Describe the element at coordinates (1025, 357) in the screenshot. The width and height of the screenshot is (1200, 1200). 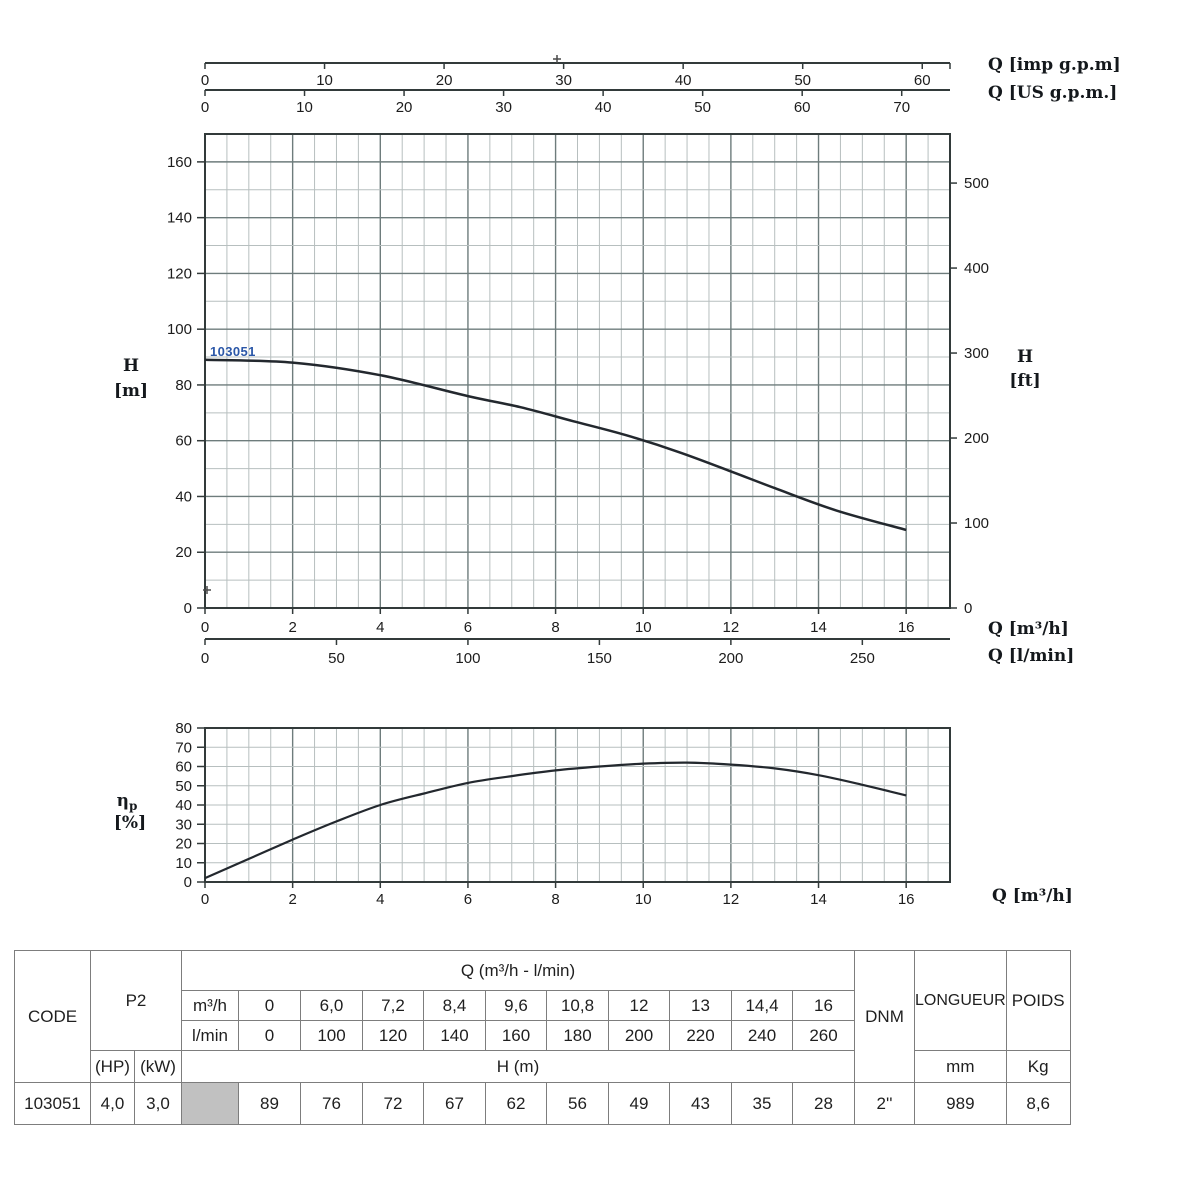
I see `right-axis-label-h: H` at that location.